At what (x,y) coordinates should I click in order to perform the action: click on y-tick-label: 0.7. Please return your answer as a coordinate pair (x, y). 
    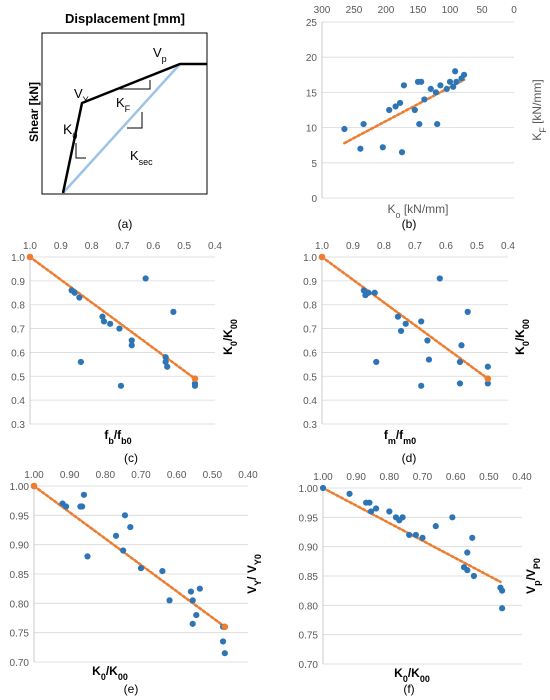
    Looking at the image, I should click on (18, 330).